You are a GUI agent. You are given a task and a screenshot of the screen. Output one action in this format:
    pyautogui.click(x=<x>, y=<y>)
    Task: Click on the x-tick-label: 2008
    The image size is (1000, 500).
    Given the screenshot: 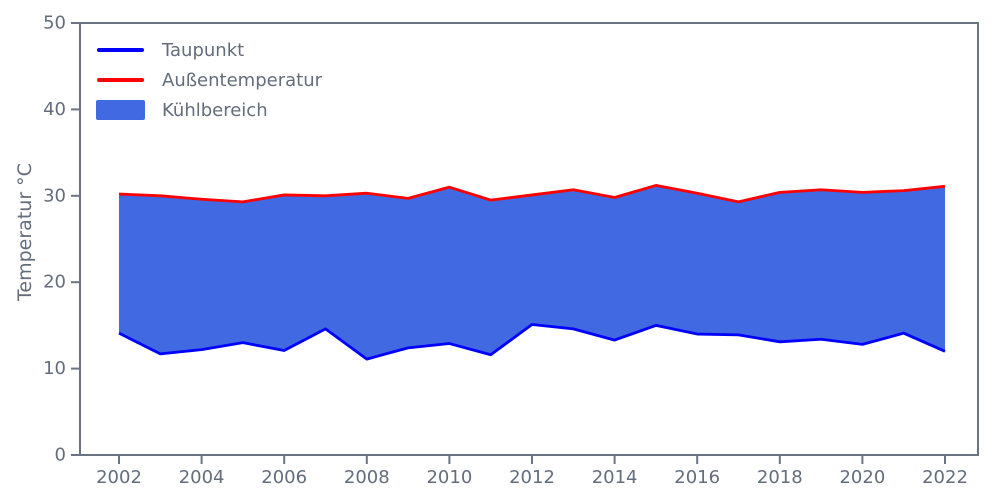 What is the action you would take?
    pyautogui.click(x=367, y=477)
    